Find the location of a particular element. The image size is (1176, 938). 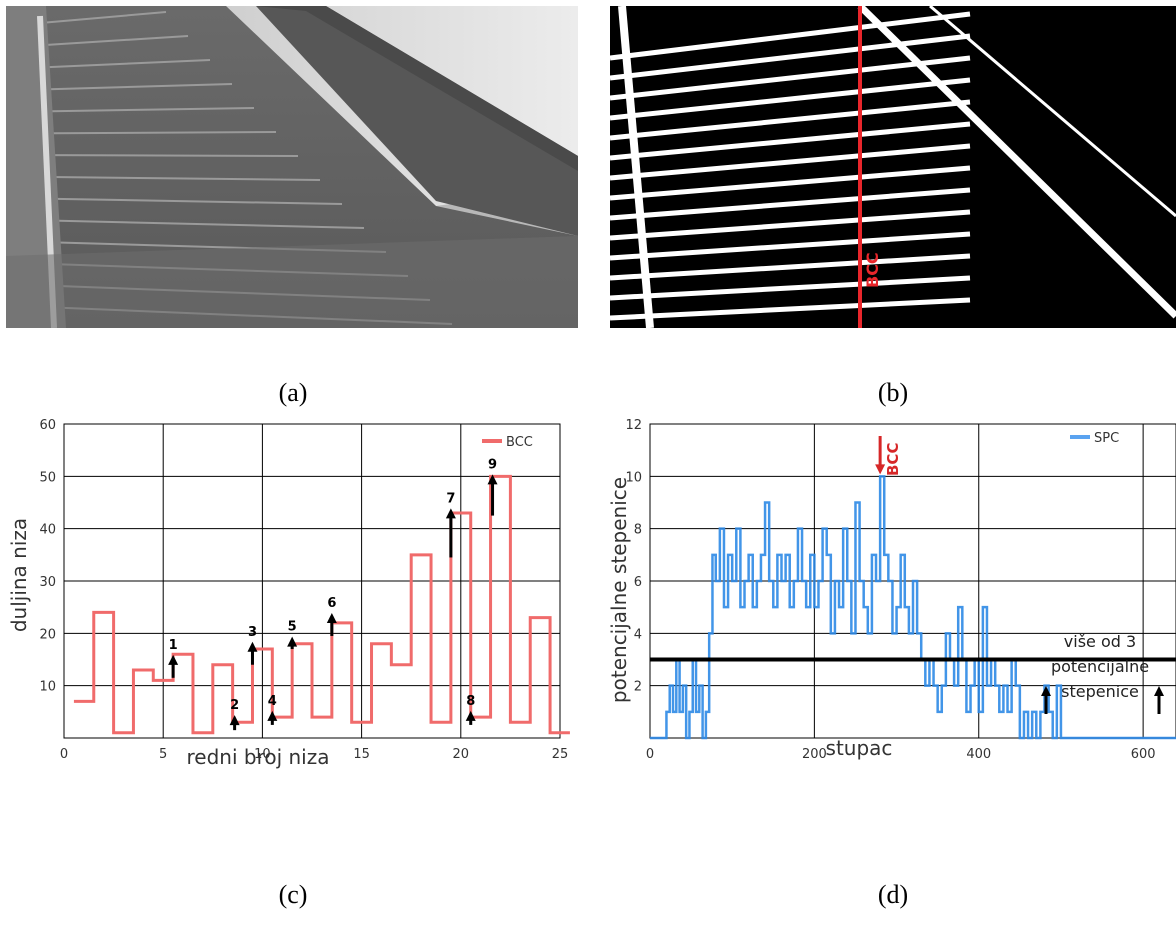

chart-c-xlabel: redni broj niza is located at coordinates (258, 757).